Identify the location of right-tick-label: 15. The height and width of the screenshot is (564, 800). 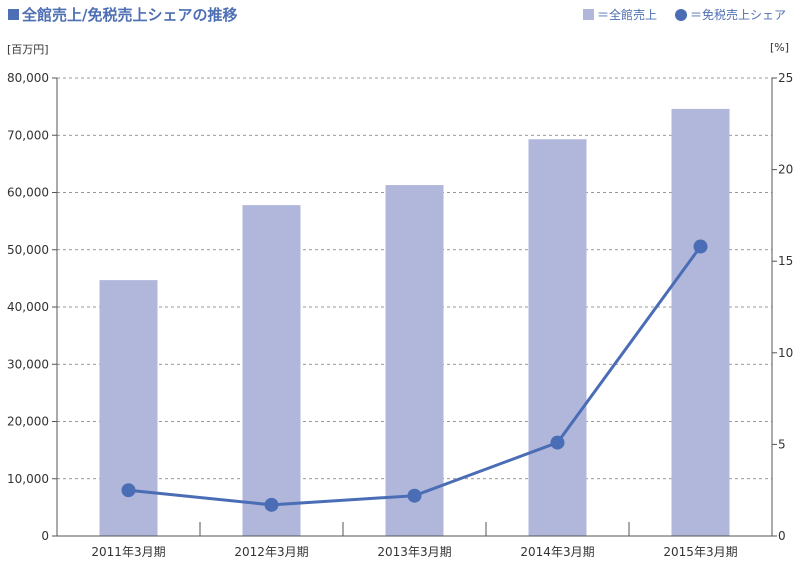
(785, 261).